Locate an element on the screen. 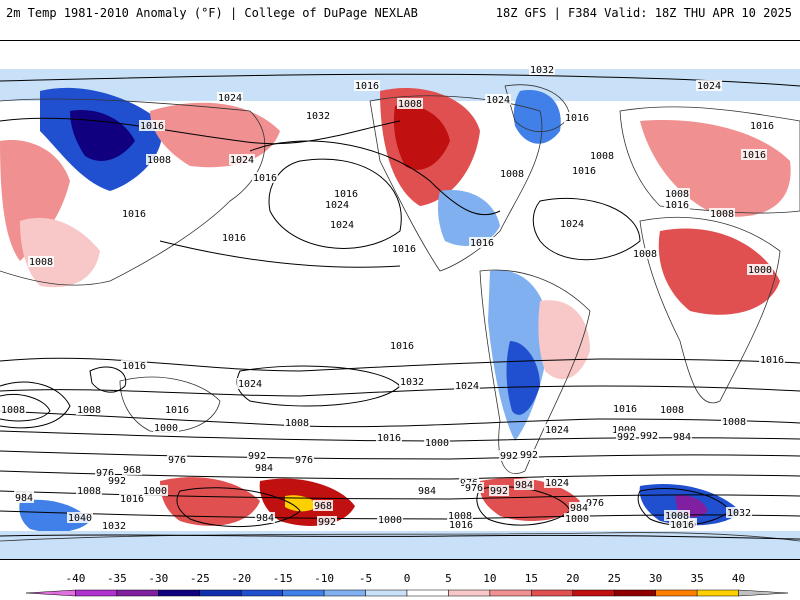 This screenshot has height=600, width=800. anomaly-india-warm is located at coordinates (60, 252).